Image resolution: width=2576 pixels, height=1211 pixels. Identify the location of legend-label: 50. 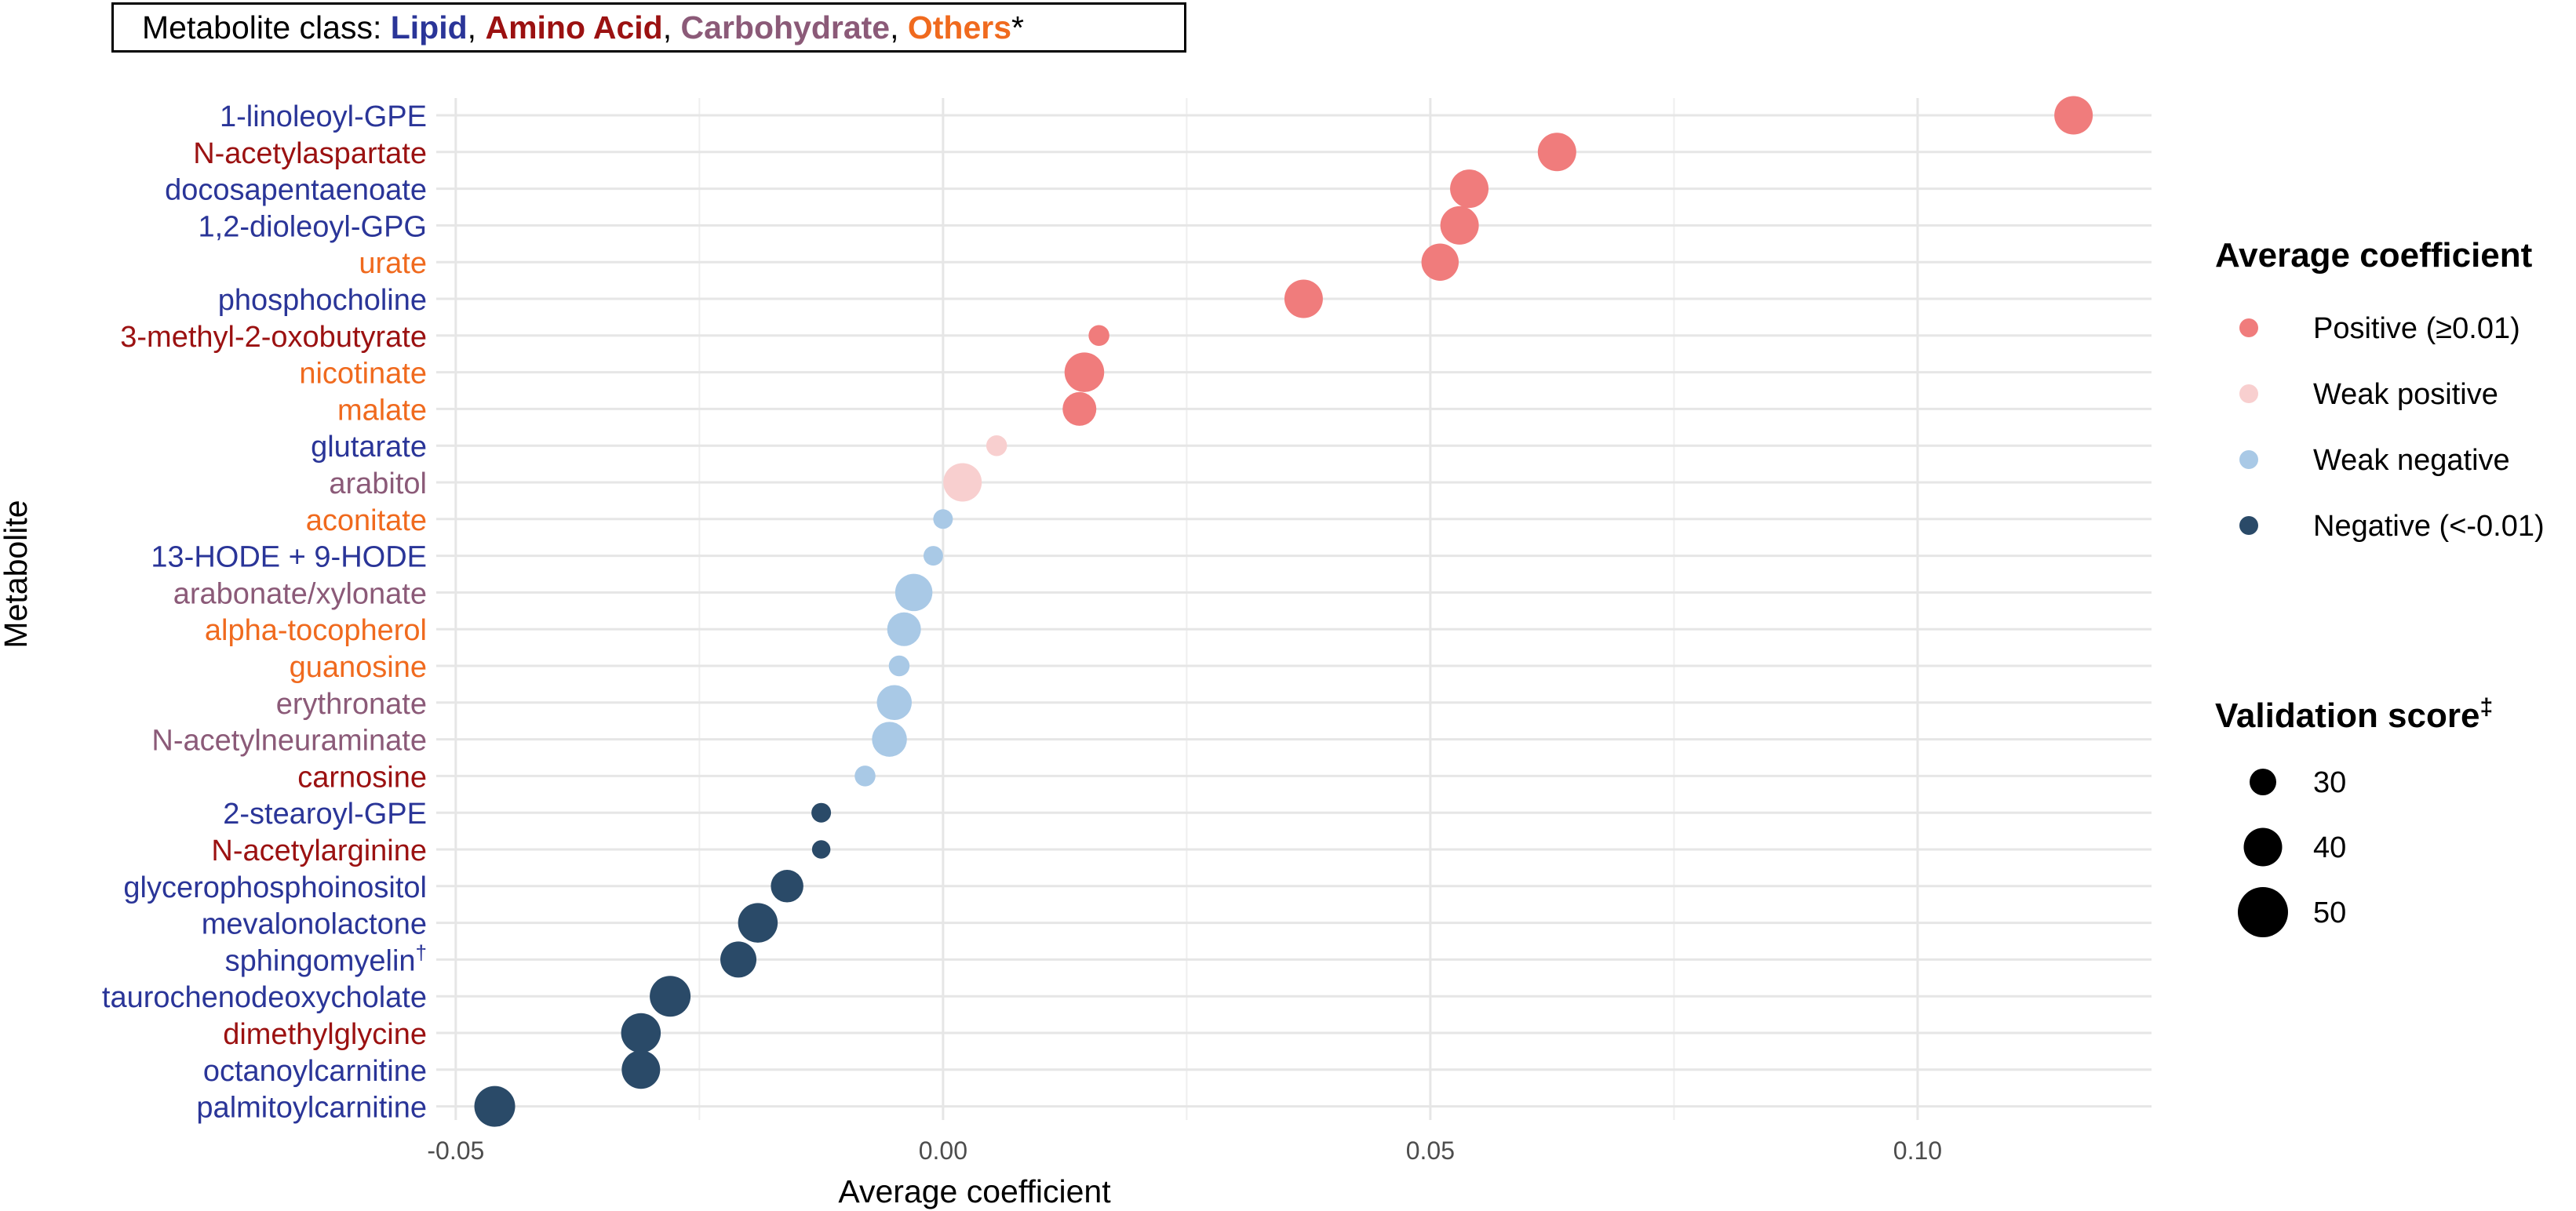
(2329, 912).